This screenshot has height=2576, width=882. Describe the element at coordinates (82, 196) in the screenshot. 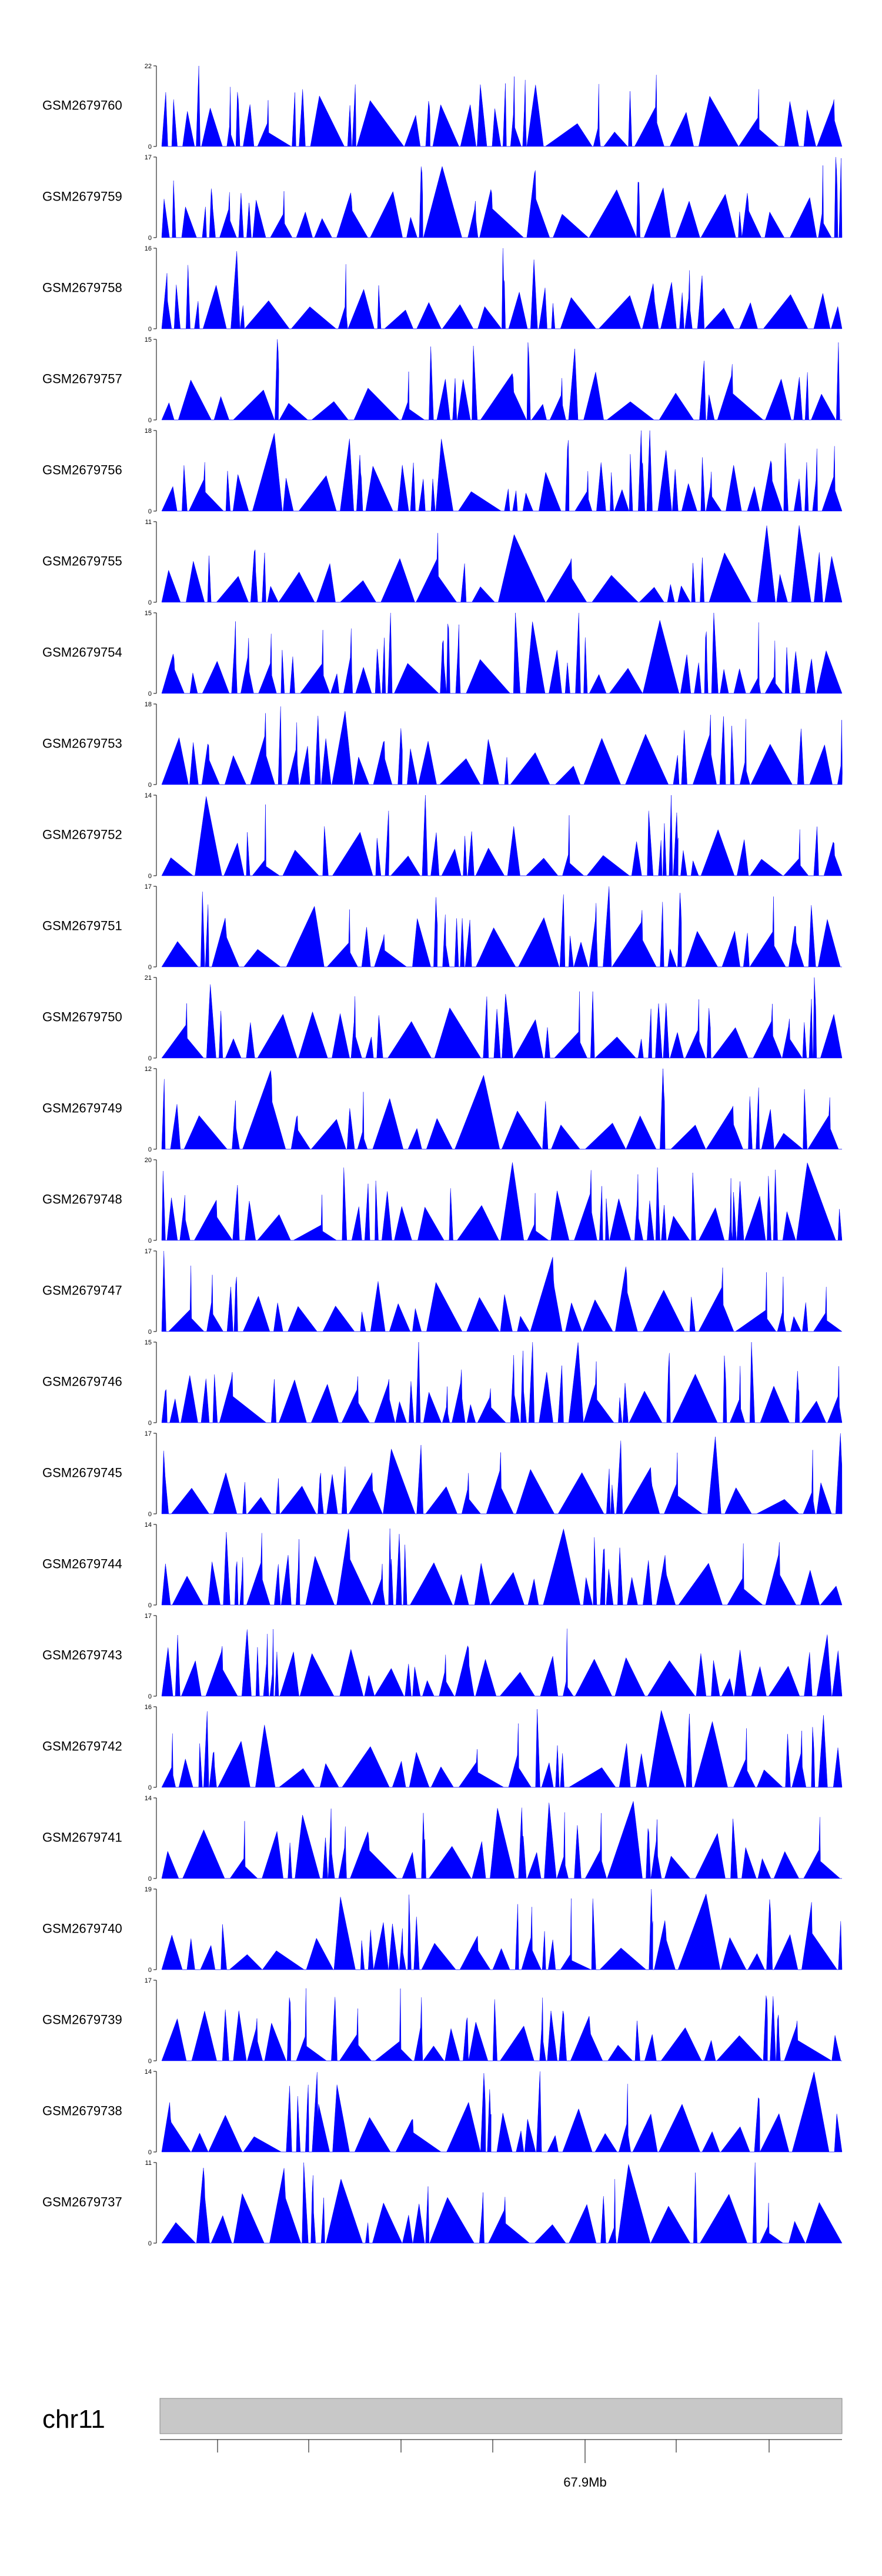

I see `track-label: GSM2679759` at that location.